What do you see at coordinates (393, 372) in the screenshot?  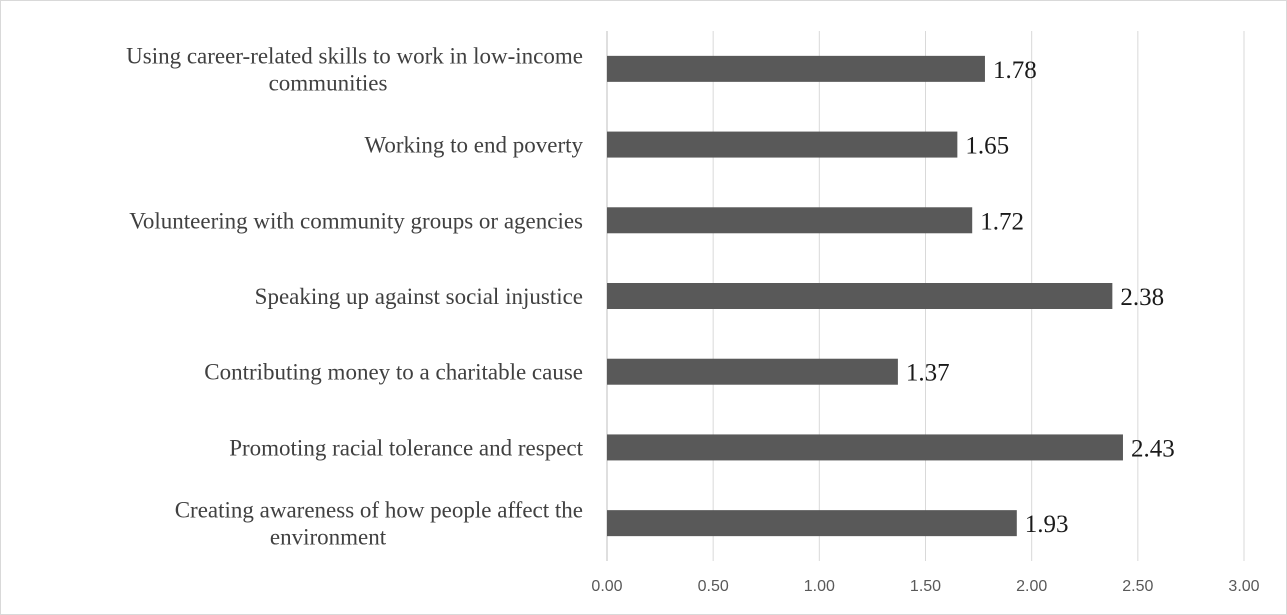 I see `category-label: Contributing money to a charitable cause` at bounding box center [393, 372].